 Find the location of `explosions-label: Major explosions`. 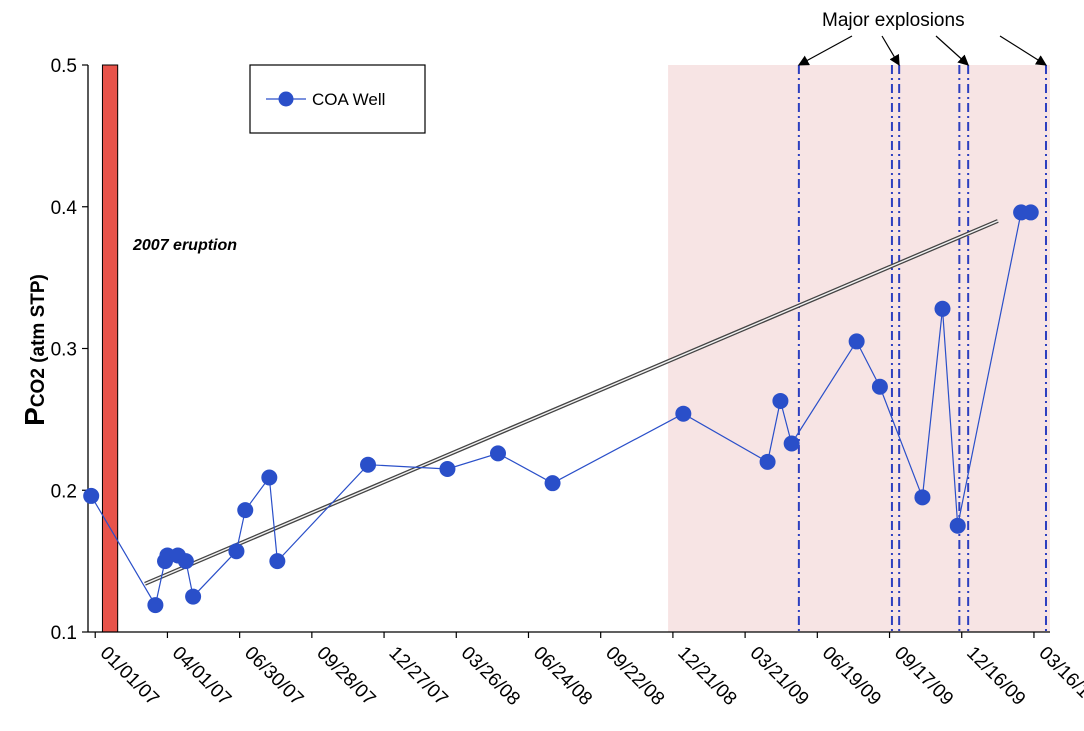

explosions-label: Major explosions is located at coordinates (893, 20).